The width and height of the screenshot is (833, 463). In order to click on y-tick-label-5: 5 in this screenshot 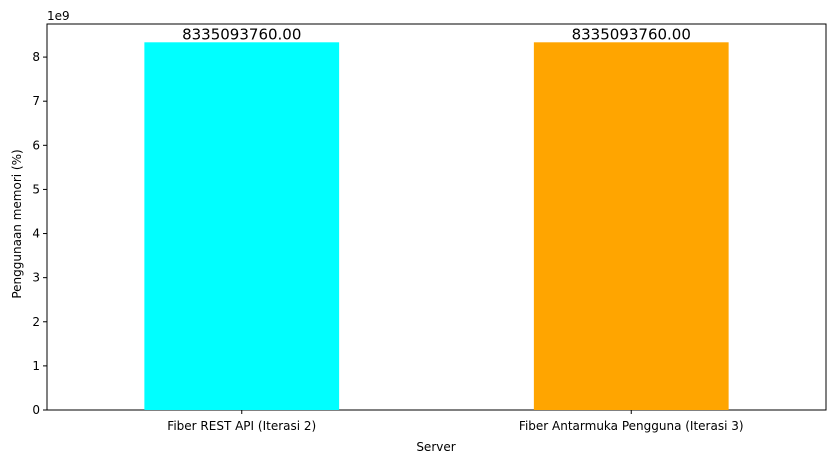, I will do `click(36, 189)`.